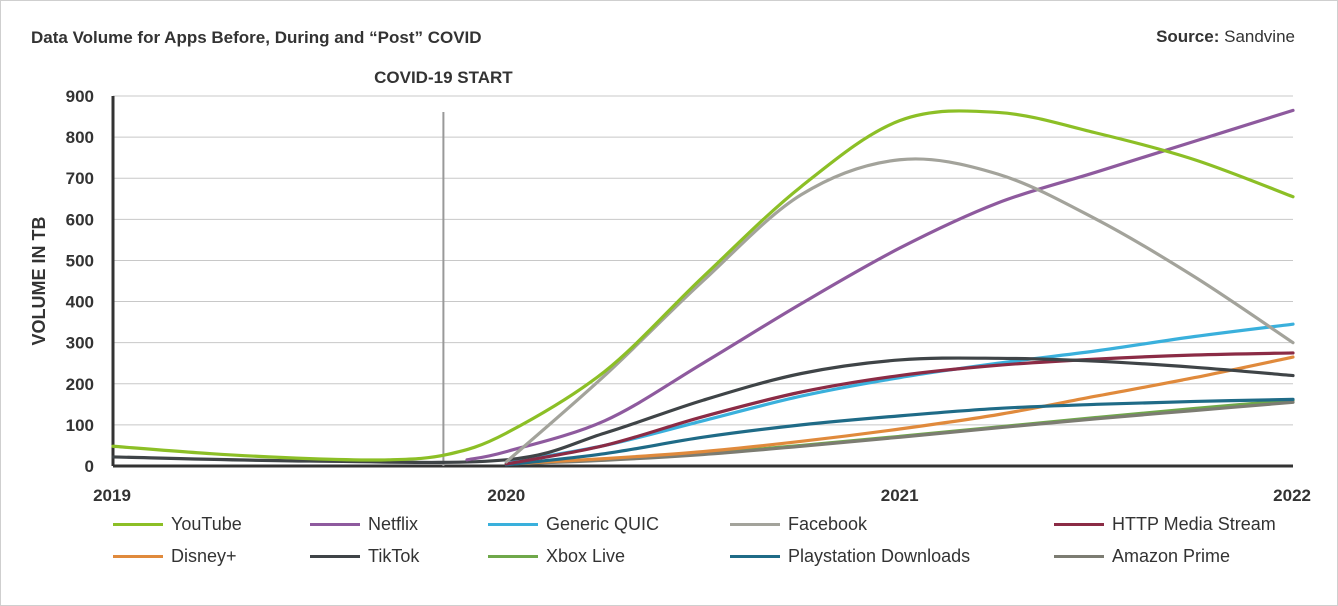 This screenshot has height=606, width=1338. Describe the element at coordinates (603, 524) in the screenshot. I see `legend-label: Generic QUIC` at that location.